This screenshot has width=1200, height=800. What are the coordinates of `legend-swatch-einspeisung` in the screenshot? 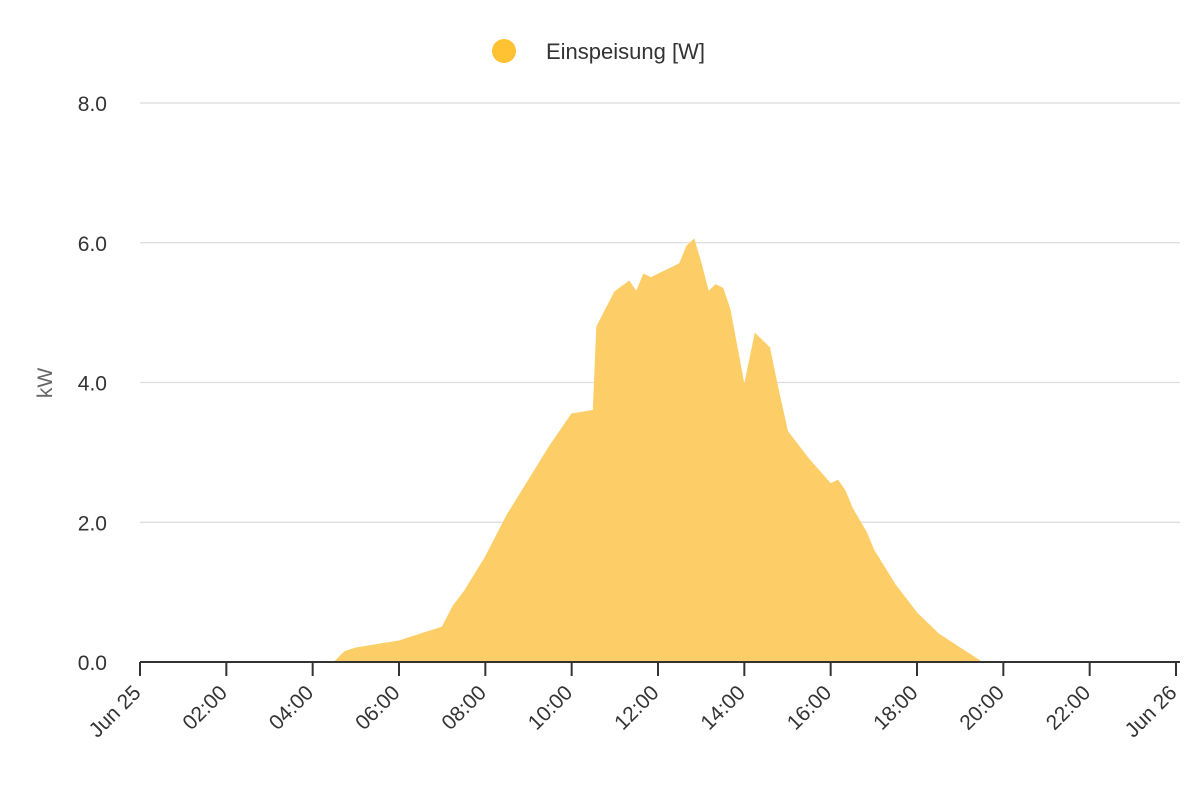 It's located at (504, 51).